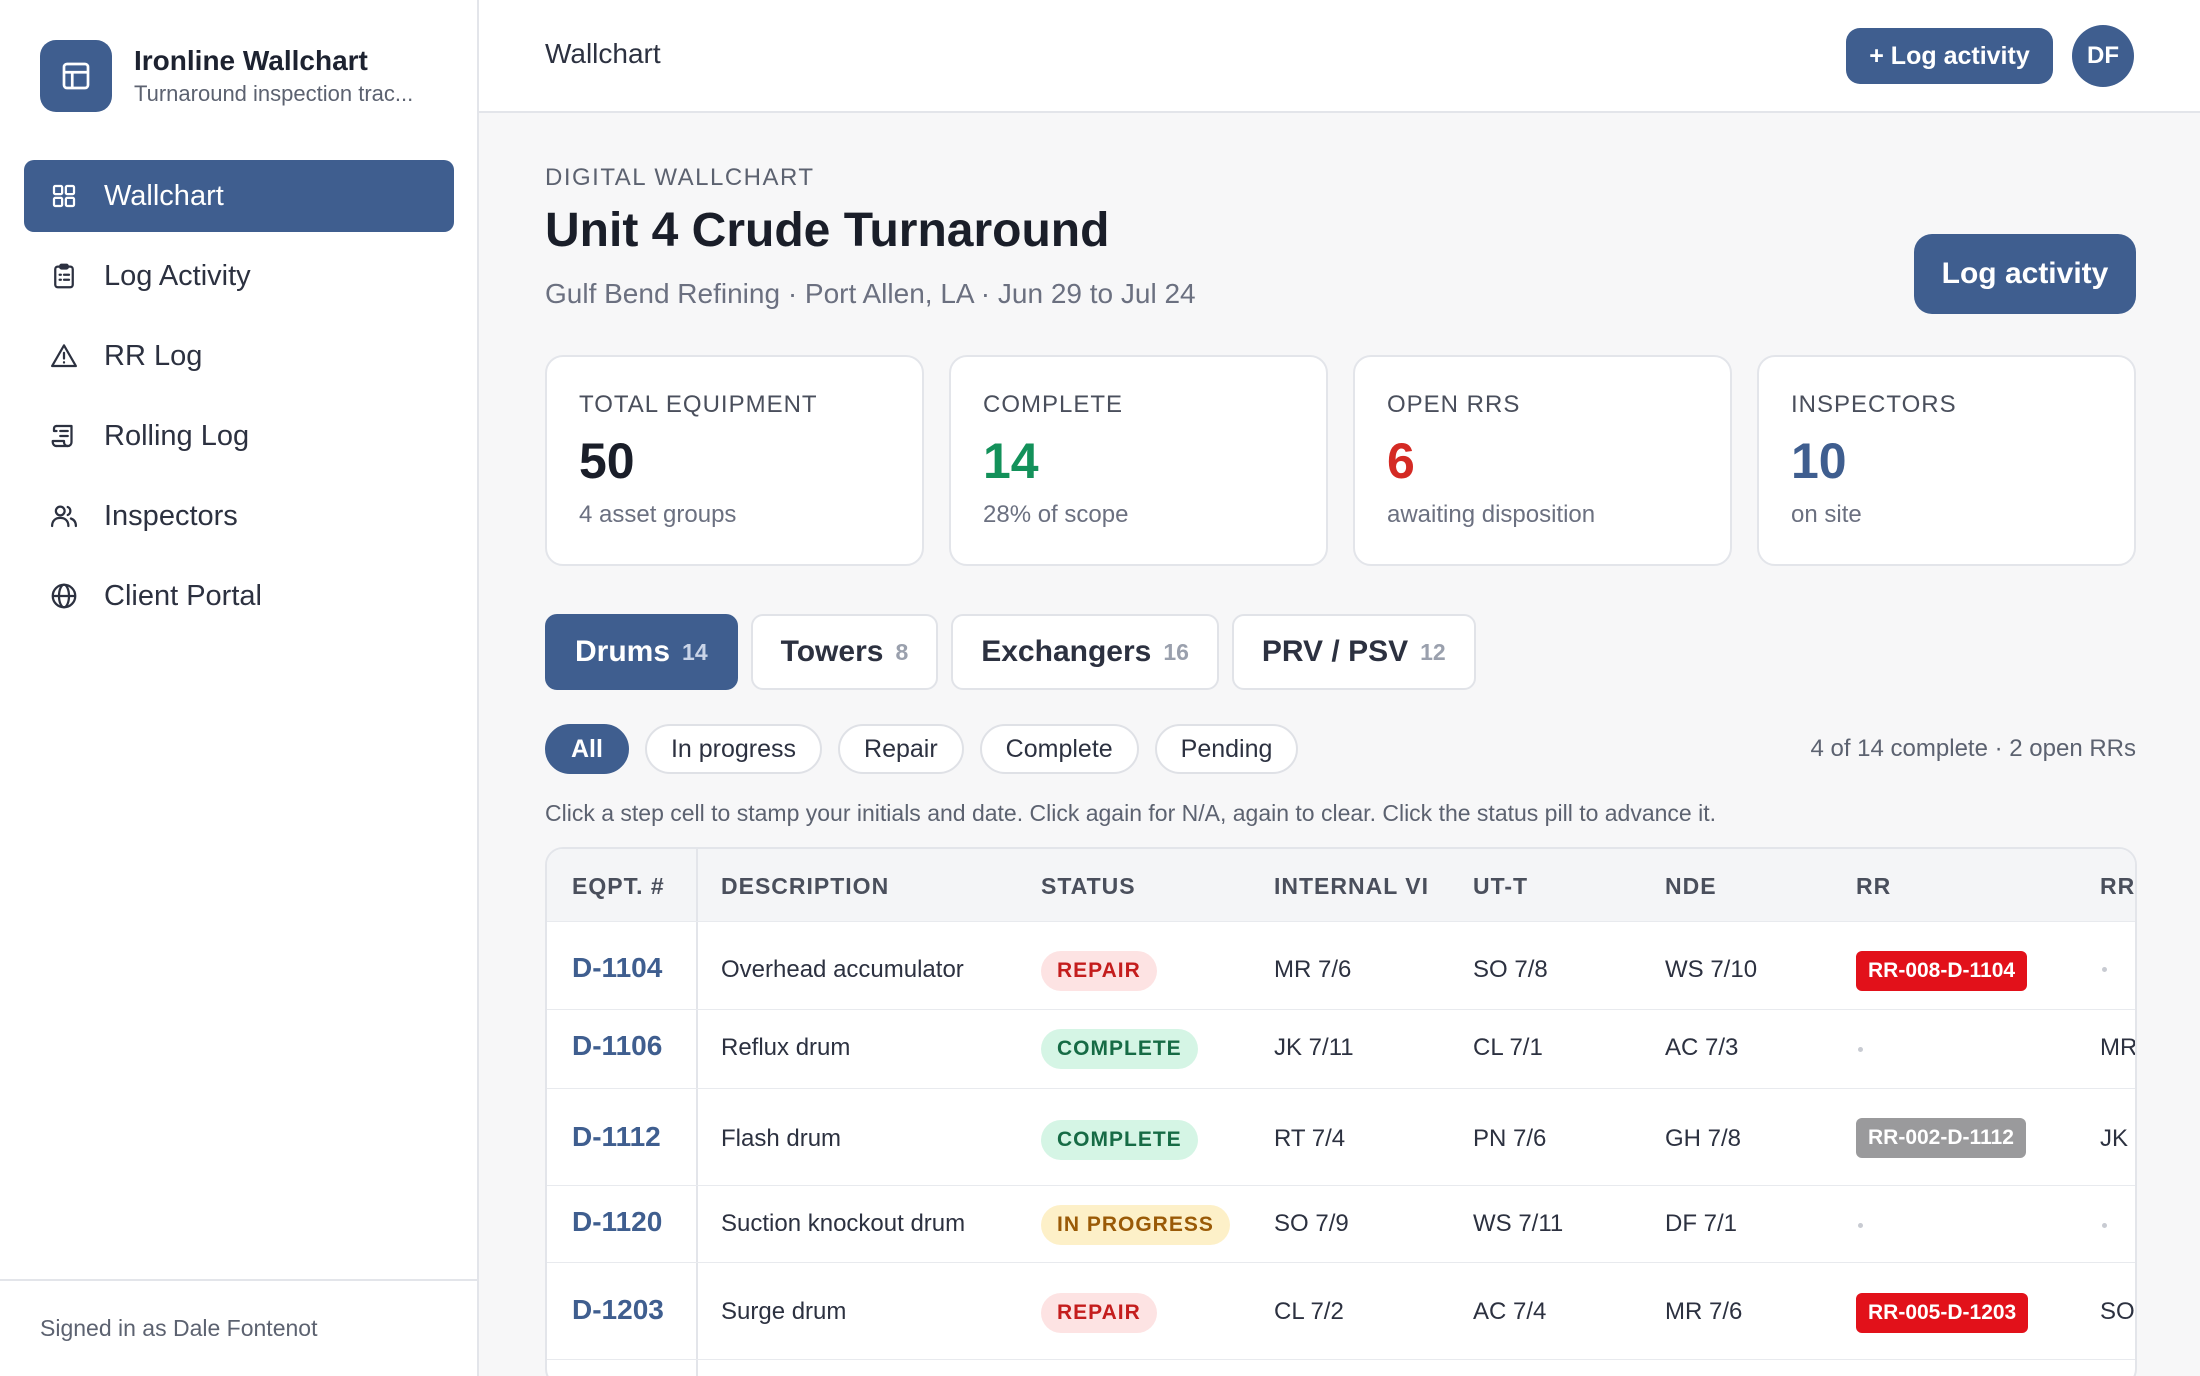  Describe the element at coordinates (1085, 652) in the screenshot. I see `tab-exchangers: Exchangers 16` at that location.